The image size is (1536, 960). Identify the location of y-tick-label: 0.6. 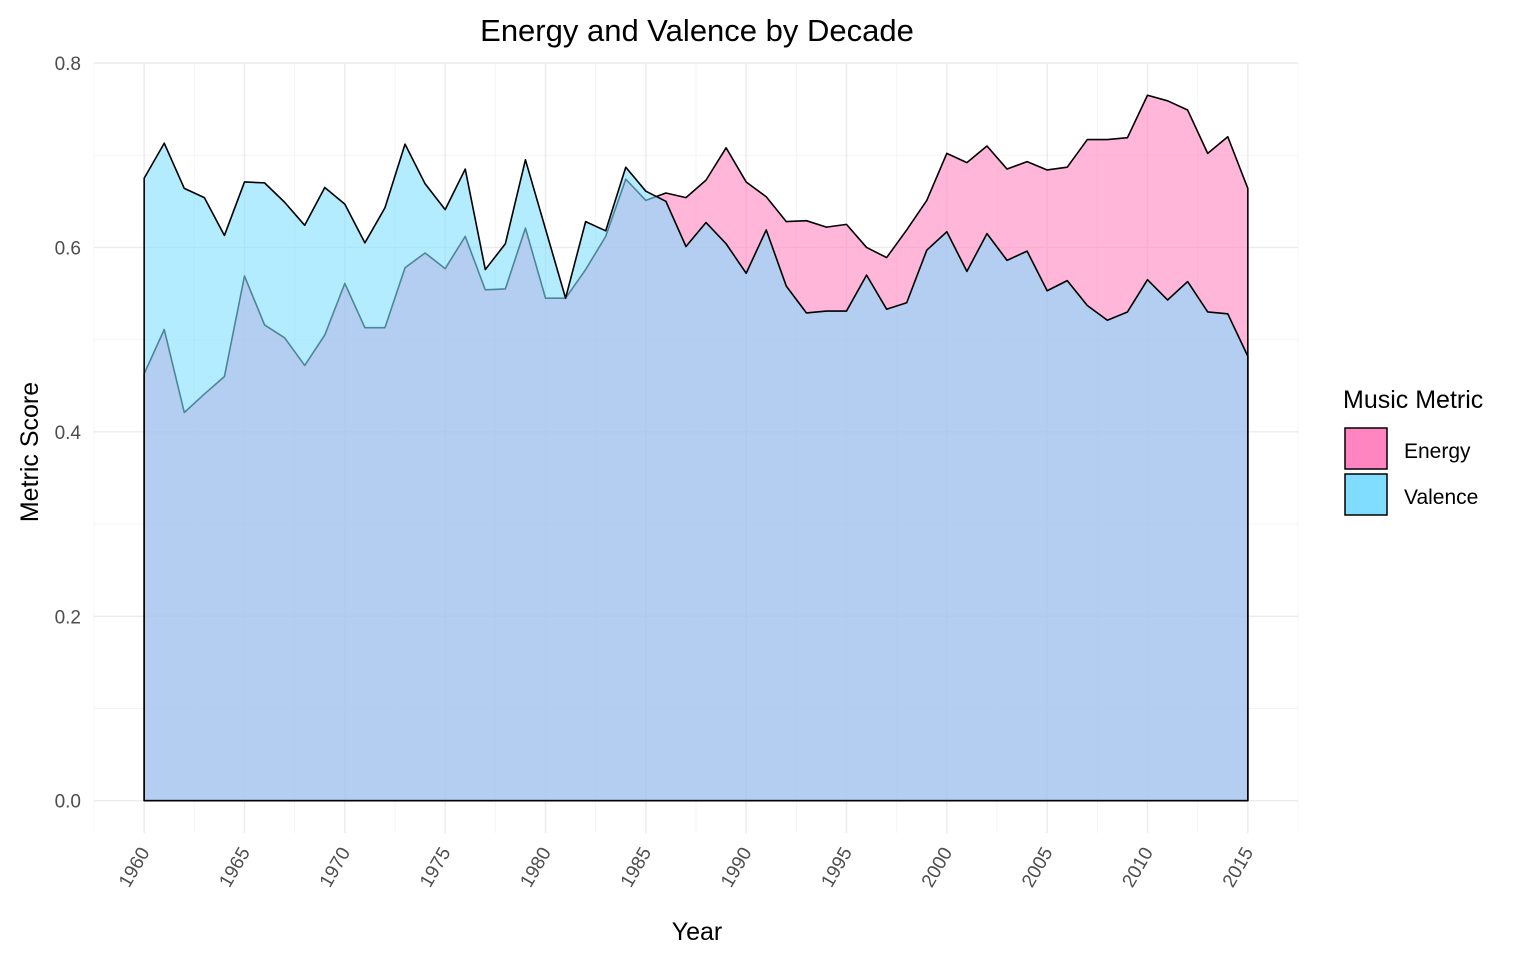
(68, 248).